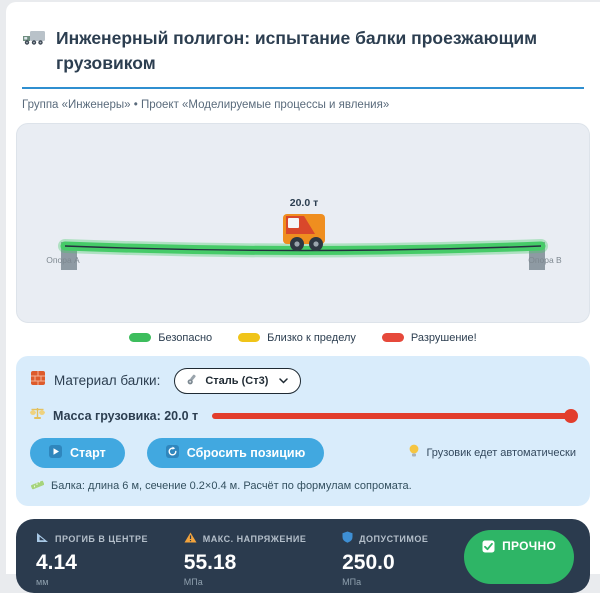  Describe the element at coordinates (352, 581) in the screenshot. I see `metric-allowable-unit: МПа` at that location.